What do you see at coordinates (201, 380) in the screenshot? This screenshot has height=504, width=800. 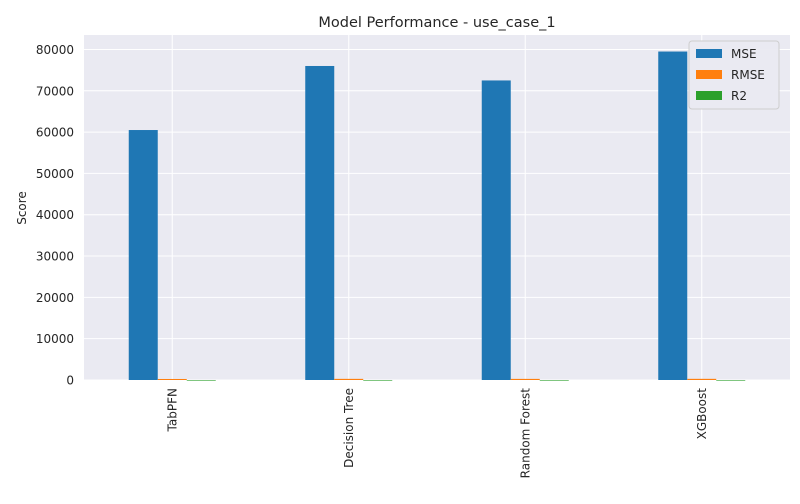 I see `bar-r2-tabpfn` at bounding box center [201, 380].